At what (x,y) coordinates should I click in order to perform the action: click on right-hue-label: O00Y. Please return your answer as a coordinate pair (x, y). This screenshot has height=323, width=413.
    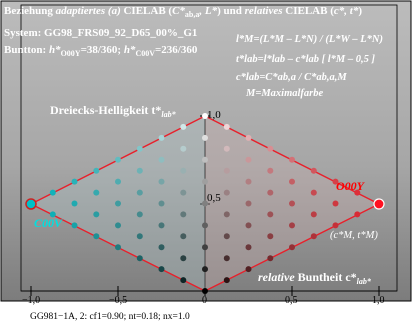
    Looking at the image, I should click on (351, 186).